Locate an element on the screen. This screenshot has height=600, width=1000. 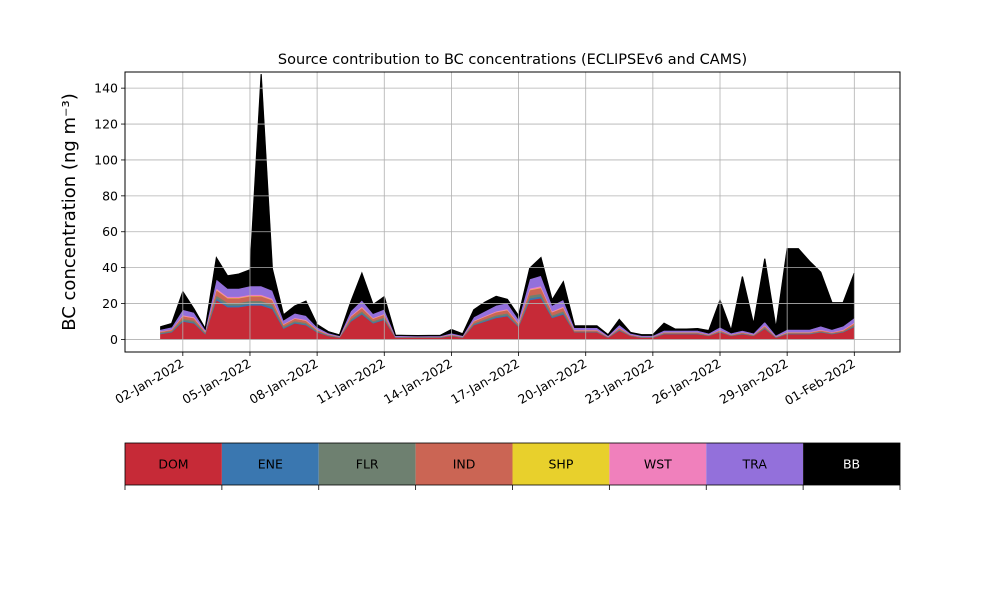
legend-swatch-ind is located at coordinates (464, 464).